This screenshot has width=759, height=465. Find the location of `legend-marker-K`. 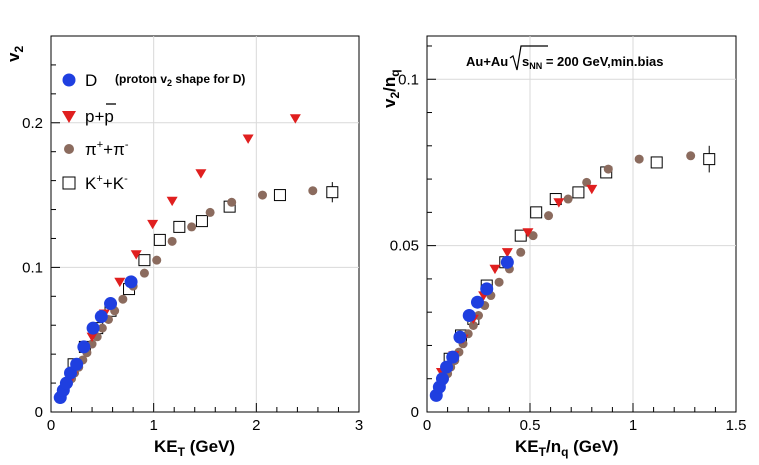

legend-marker-K is located at coordinates (69, 183).